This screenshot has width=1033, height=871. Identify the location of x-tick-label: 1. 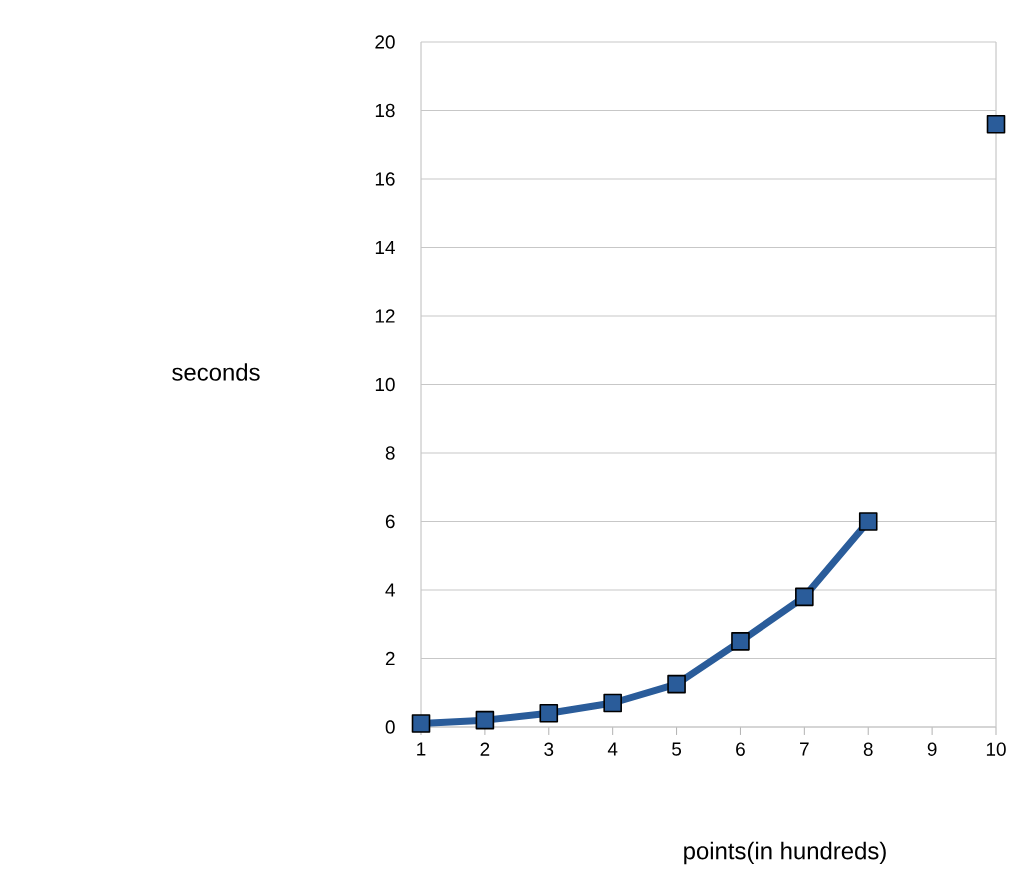
(421, 749).